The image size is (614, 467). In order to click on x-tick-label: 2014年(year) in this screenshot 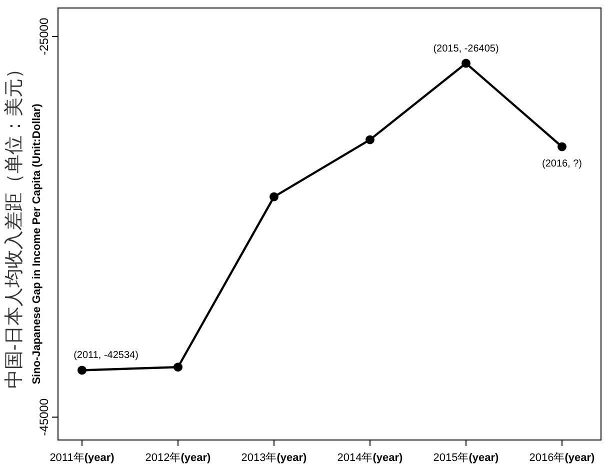, I will do `click(370, 458)`.